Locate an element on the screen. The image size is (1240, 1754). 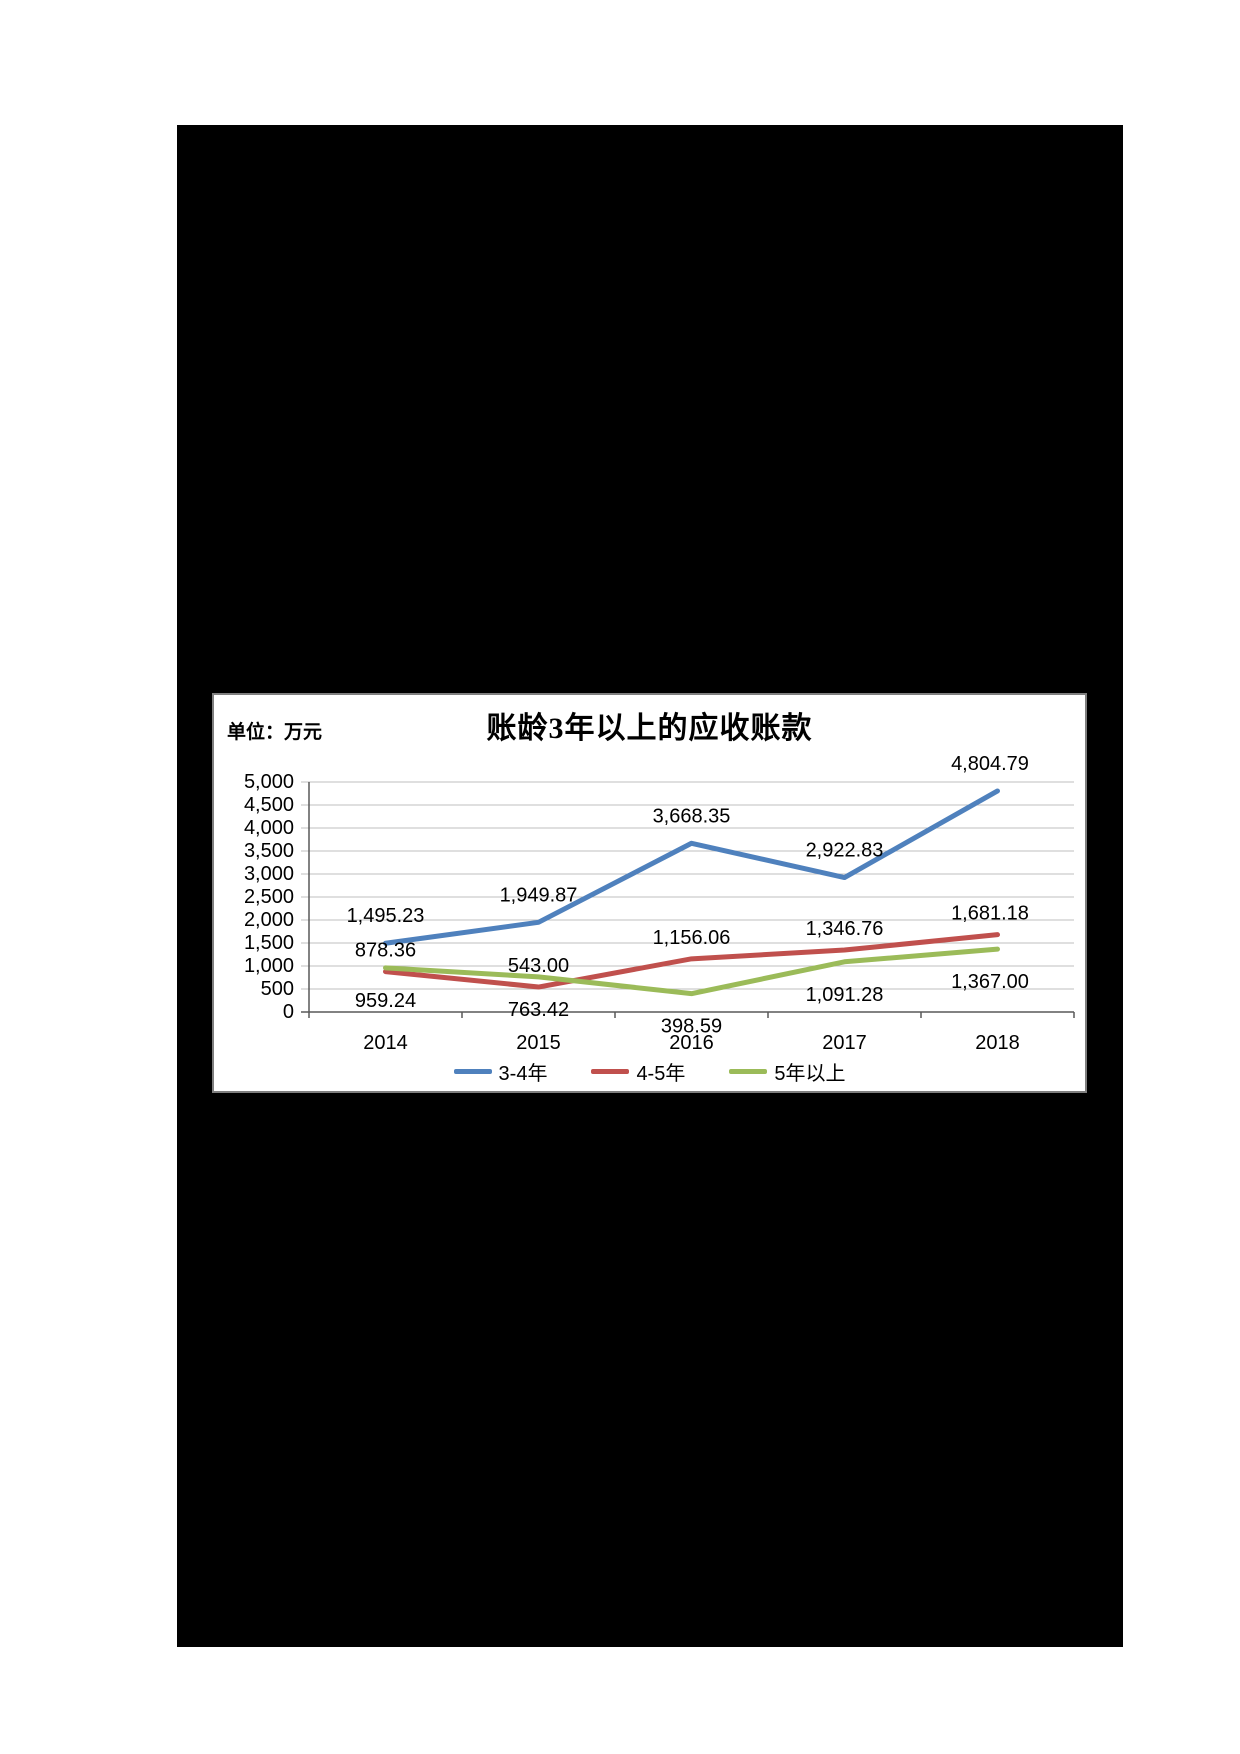
y-tick-label: 1,000 is located at coordinates (269, 966).